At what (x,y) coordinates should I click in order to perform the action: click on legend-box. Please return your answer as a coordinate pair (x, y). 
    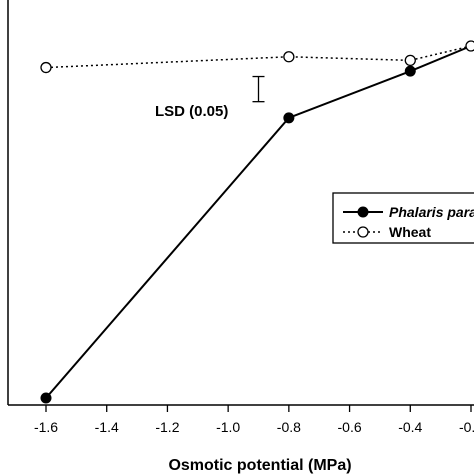
    Looking at the image, I should click on (403, 218).